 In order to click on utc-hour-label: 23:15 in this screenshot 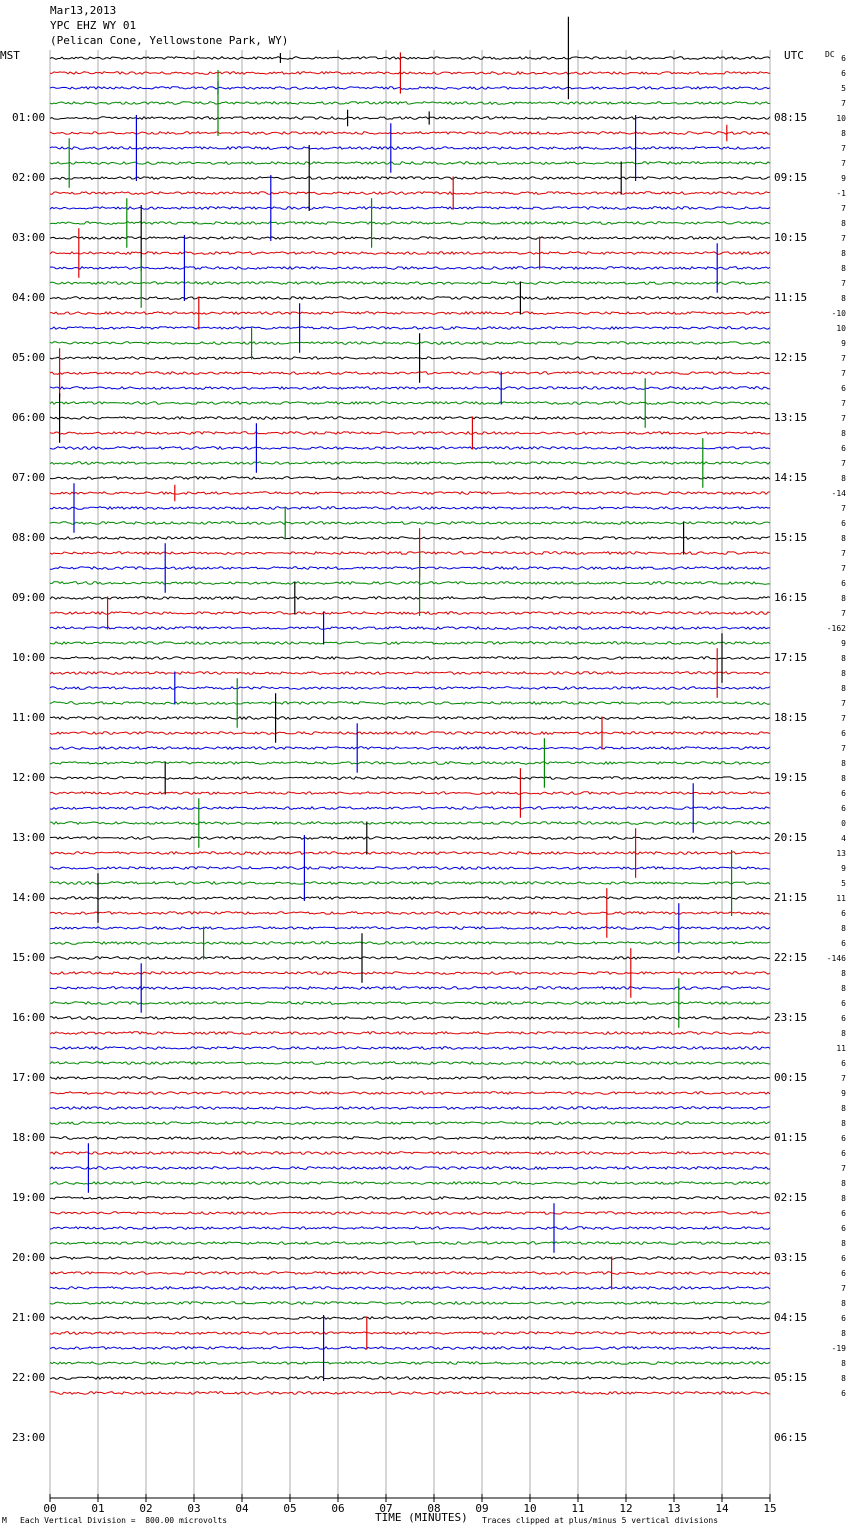, I will do `click(791, 1017)`.